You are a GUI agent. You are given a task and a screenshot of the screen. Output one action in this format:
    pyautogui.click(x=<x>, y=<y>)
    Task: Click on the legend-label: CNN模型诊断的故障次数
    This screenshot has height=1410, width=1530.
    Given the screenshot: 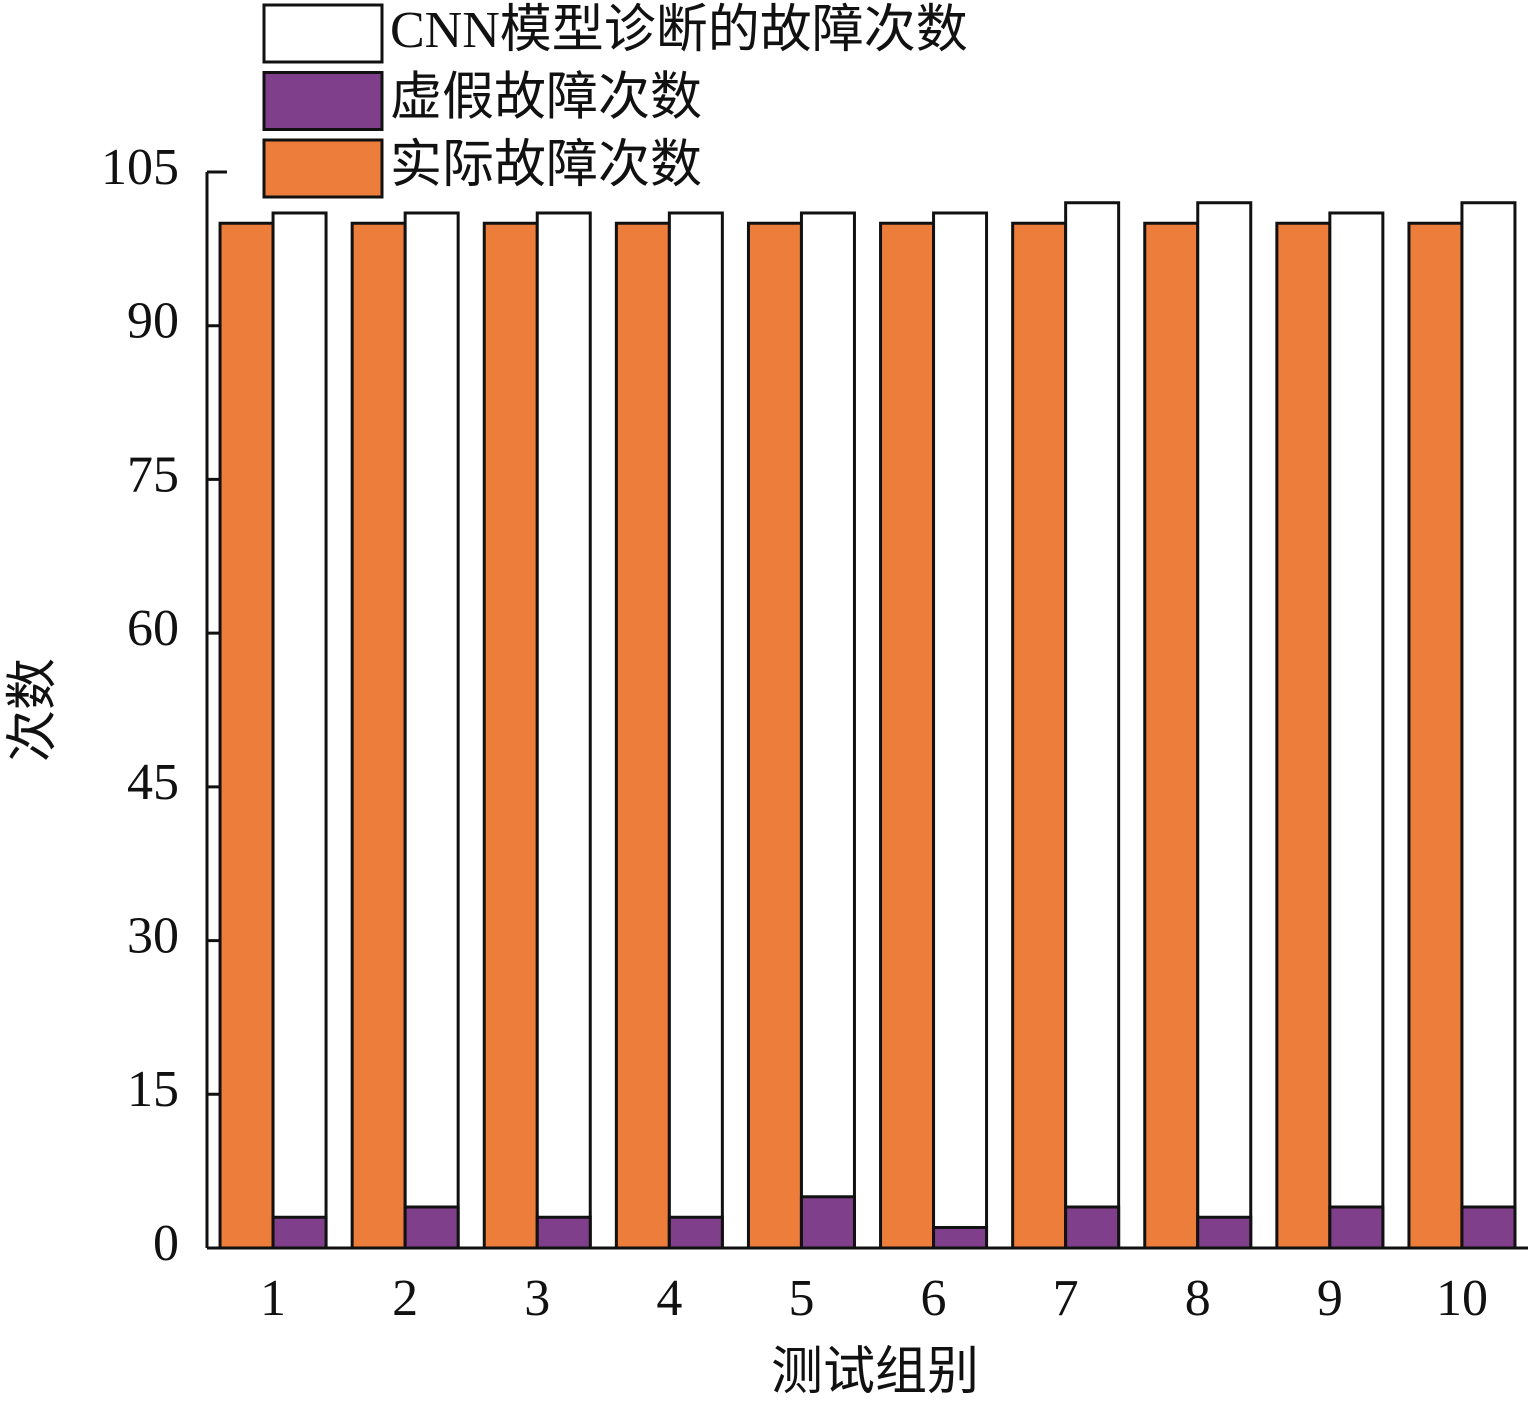 What is the action you would take?
    pyautogui.click(x=679, y=30)
    